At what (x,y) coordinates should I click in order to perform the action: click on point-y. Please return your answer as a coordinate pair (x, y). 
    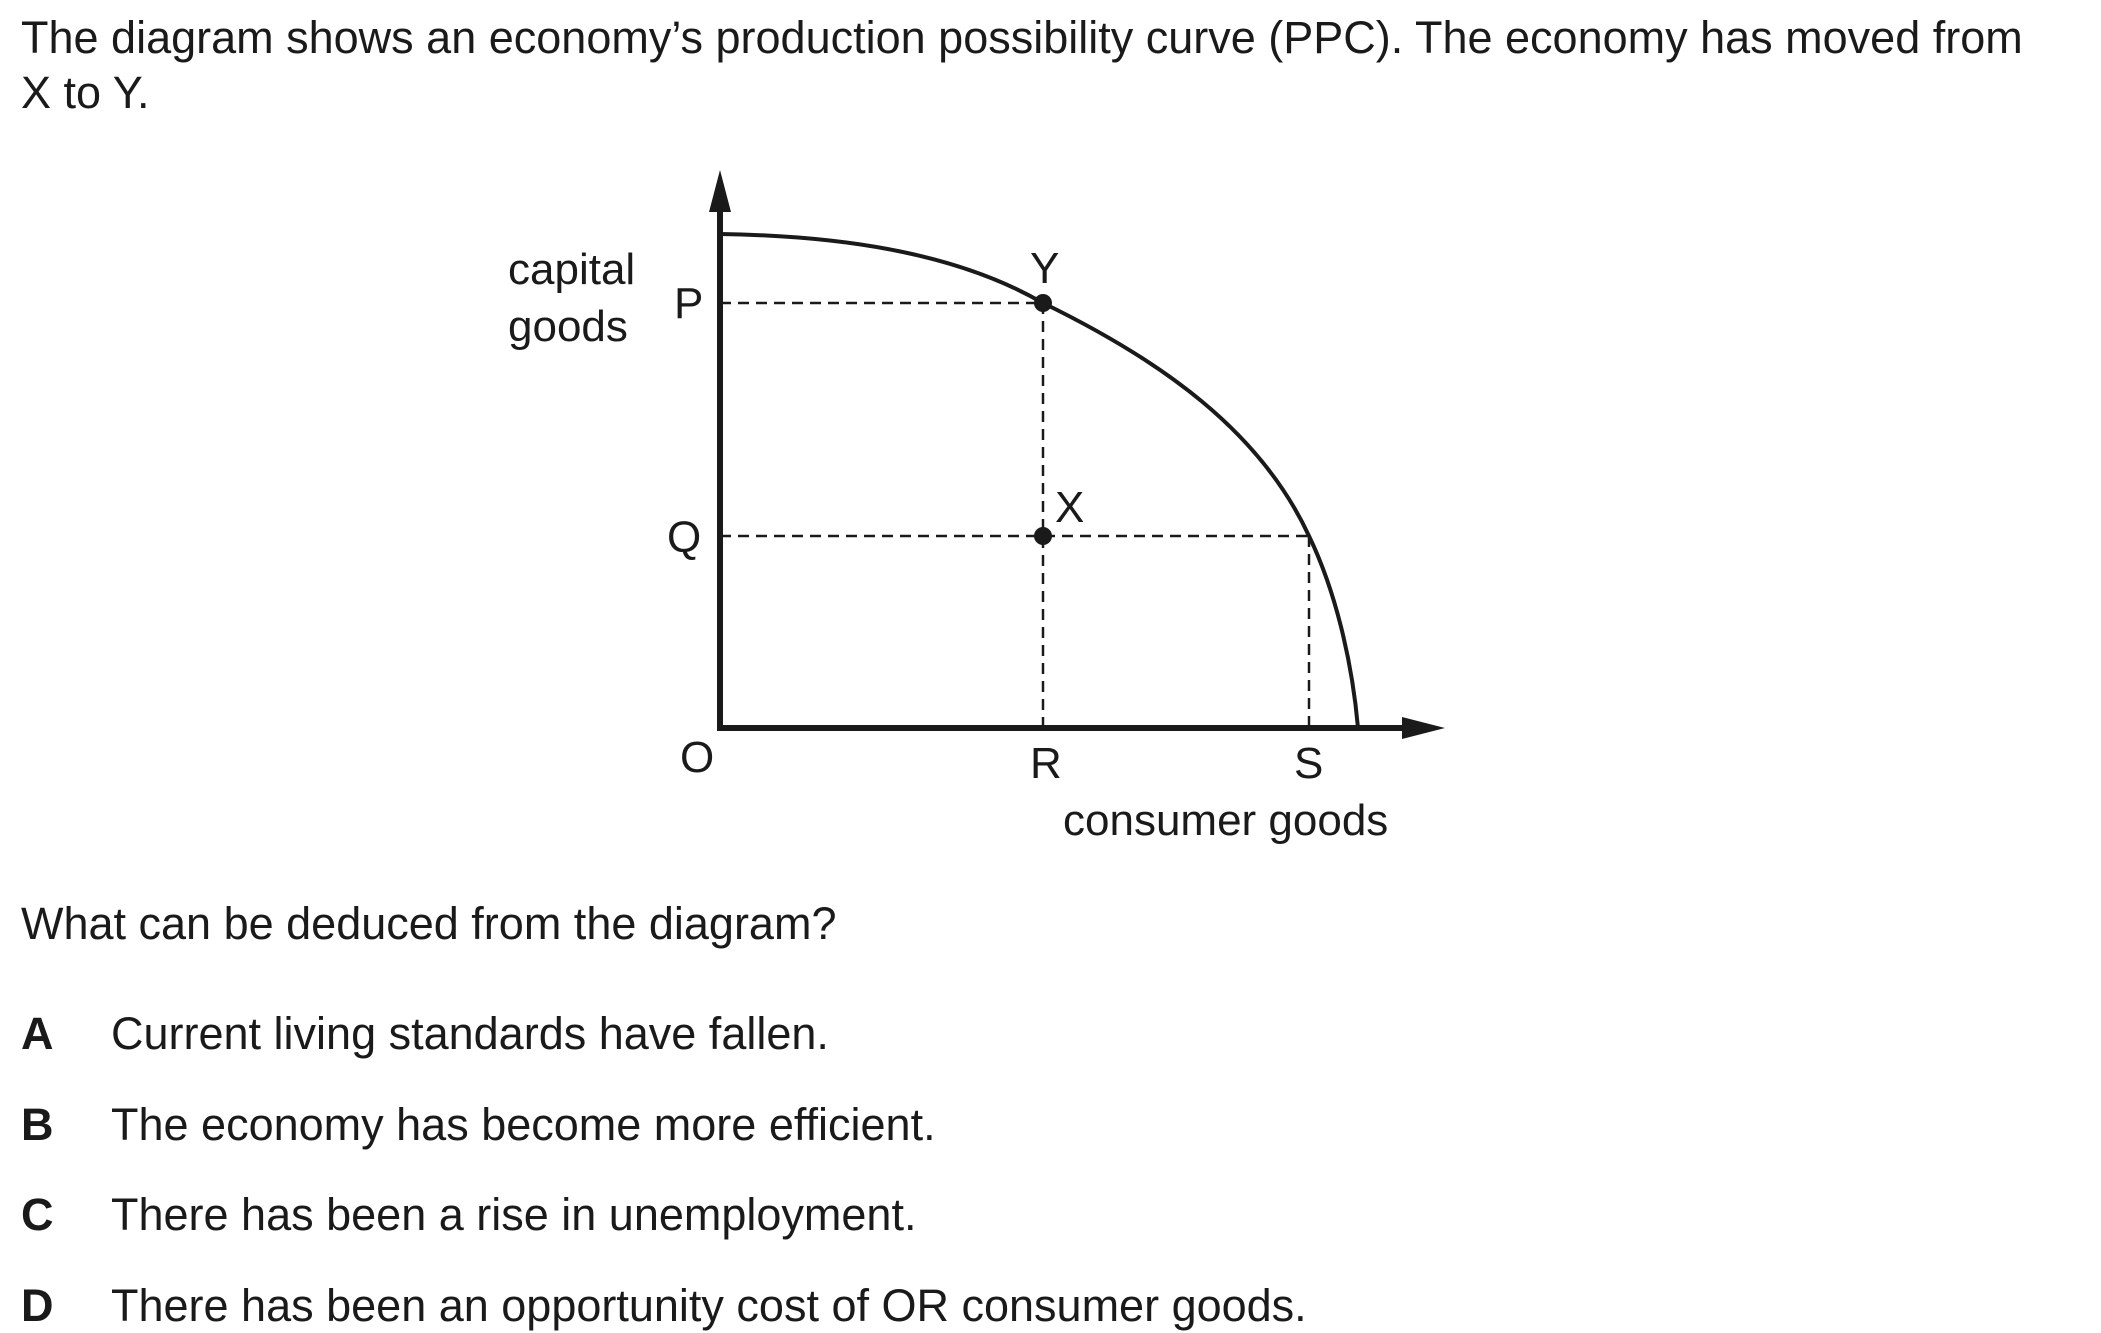
    Looking at the image, I should click on (1043, 303).